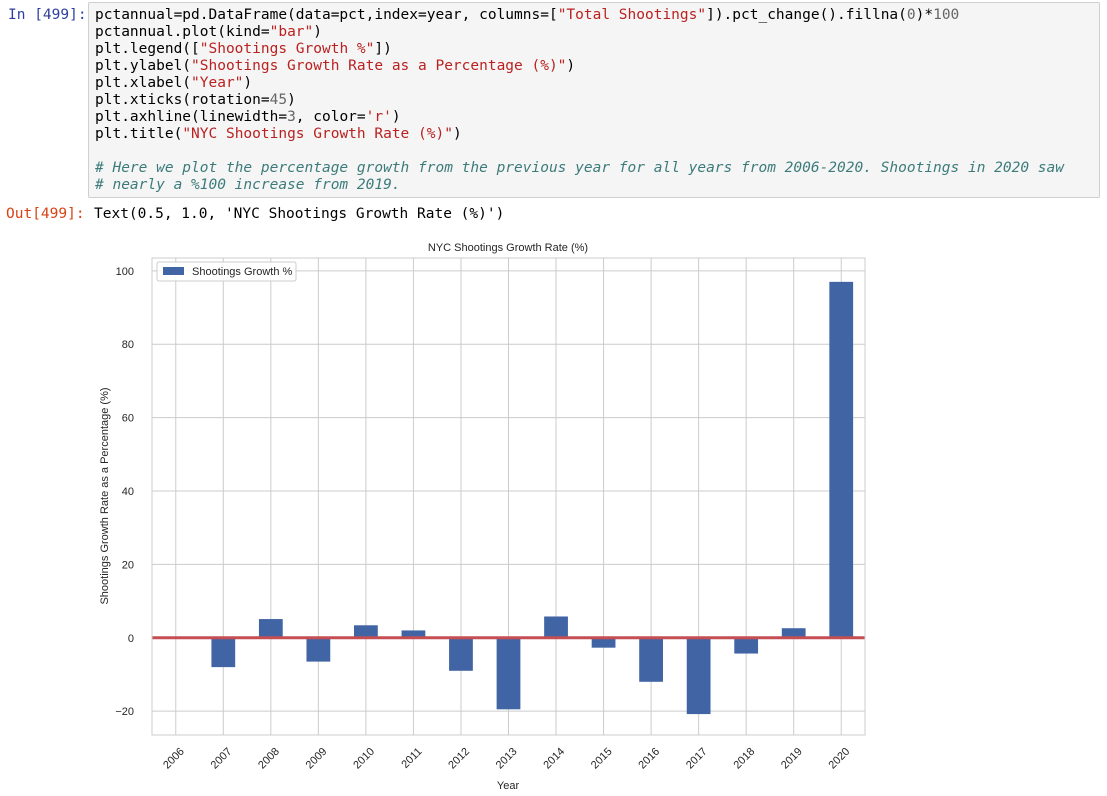 The width and height of the screenshot is (1107, 796). What do you see at coordinates (182, 32) in the screenshot?
I see `code-token: pctannual.plot(kind=` at bounding box center [182, 32].